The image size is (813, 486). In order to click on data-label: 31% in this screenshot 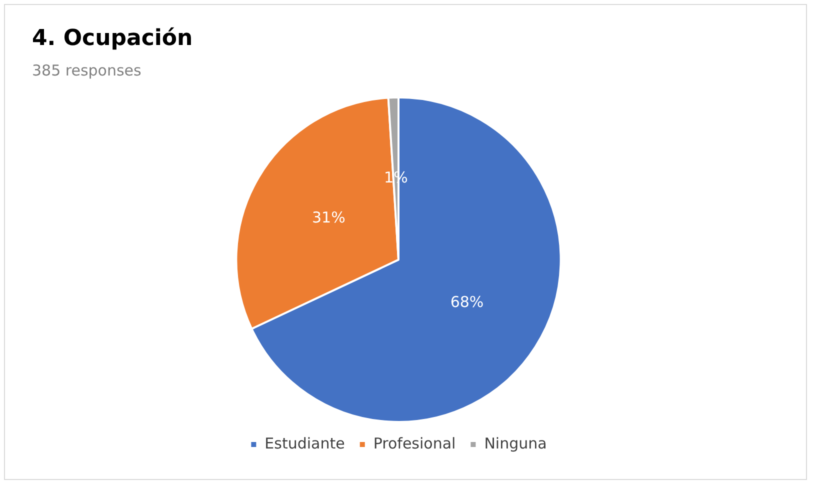, I will do `click(329, 217)`.